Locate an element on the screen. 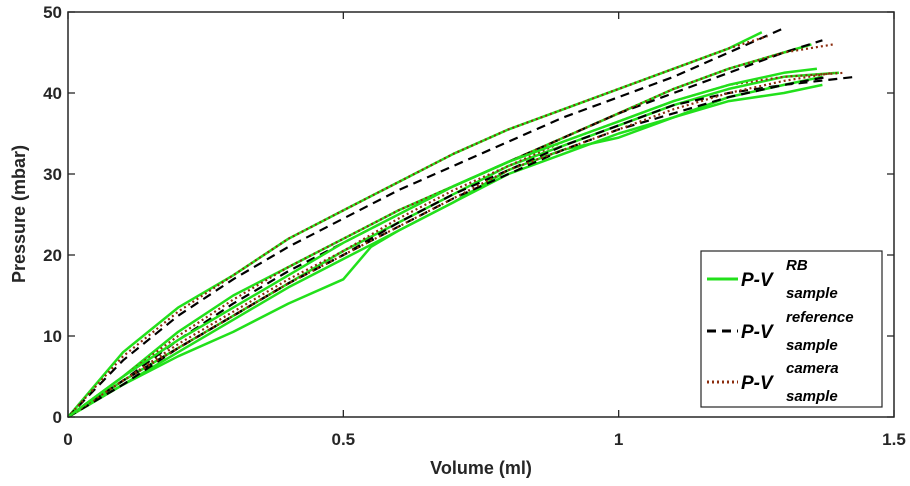 This screenshot has width=910, height=486. y-tick-label: 50 is located at coordinates (52, 12).